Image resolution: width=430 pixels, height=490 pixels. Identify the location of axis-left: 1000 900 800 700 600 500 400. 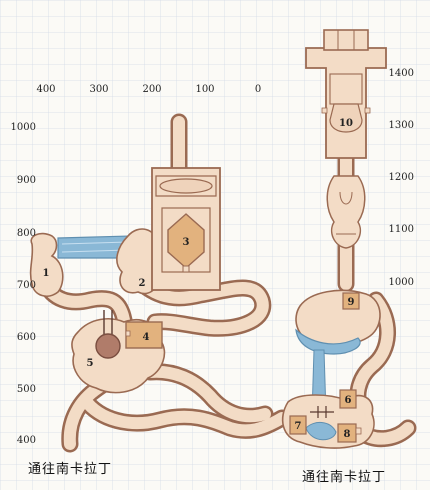
(23, 284).